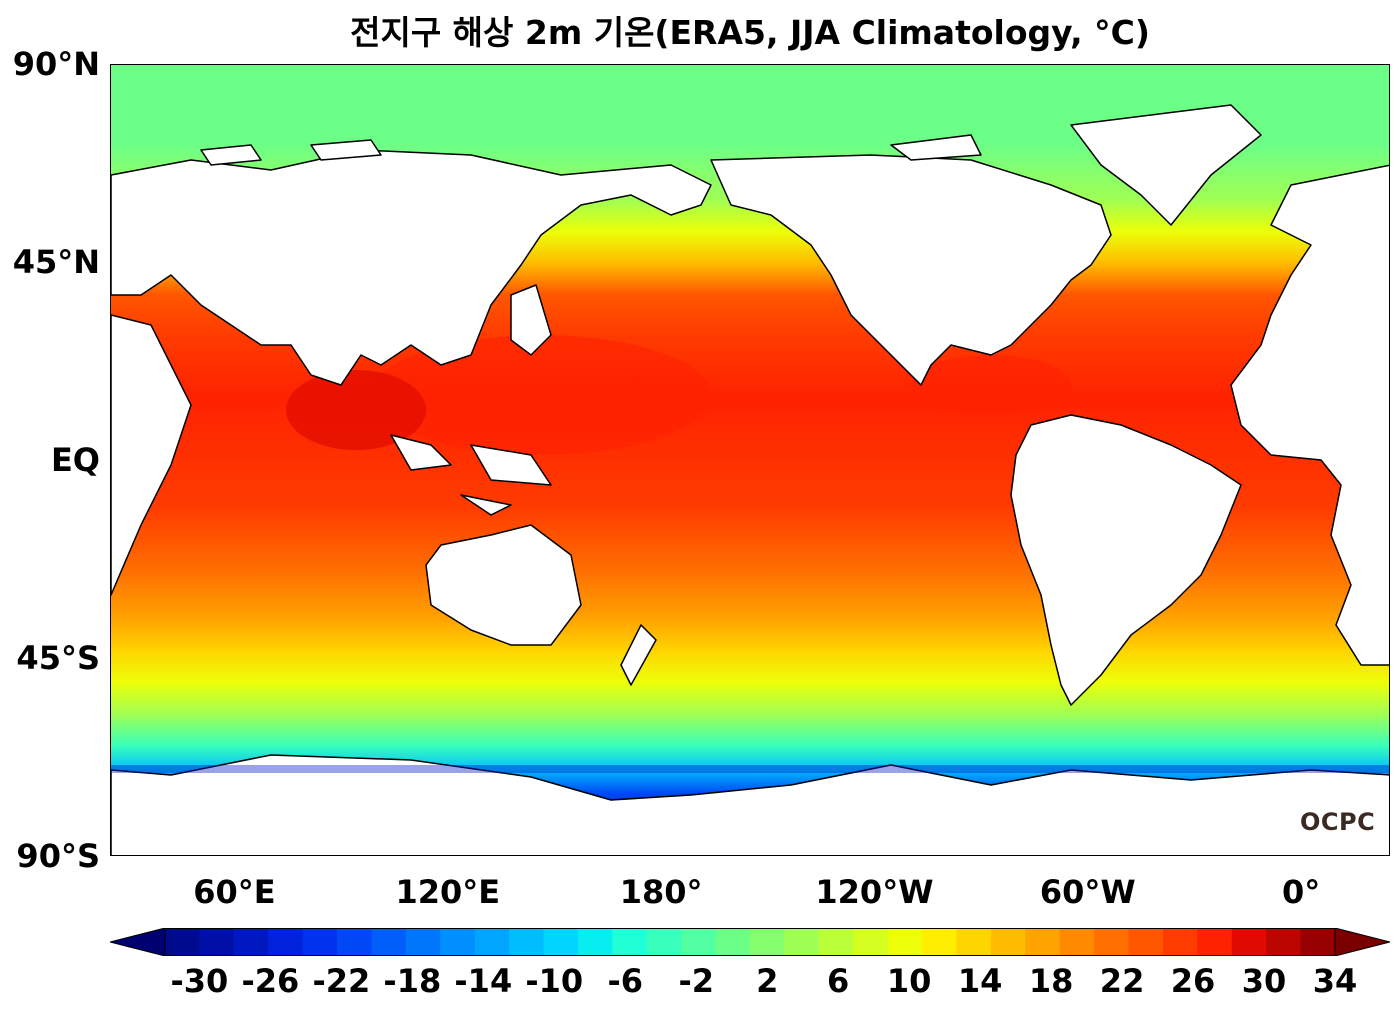  Describe the element at coordinates (874, 892) in the screenshot. I see `lon-tick-label: 120°W` at that location.